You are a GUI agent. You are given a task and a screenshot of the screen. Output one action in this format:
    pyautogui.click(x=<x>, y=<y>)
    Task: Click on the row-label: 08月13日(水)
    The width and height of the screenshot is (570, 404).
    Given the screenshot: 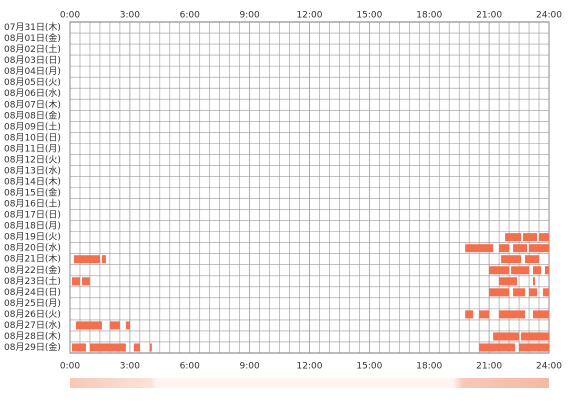 What is the action you would take?
    pyautogui.click(x=32, y=170)
    